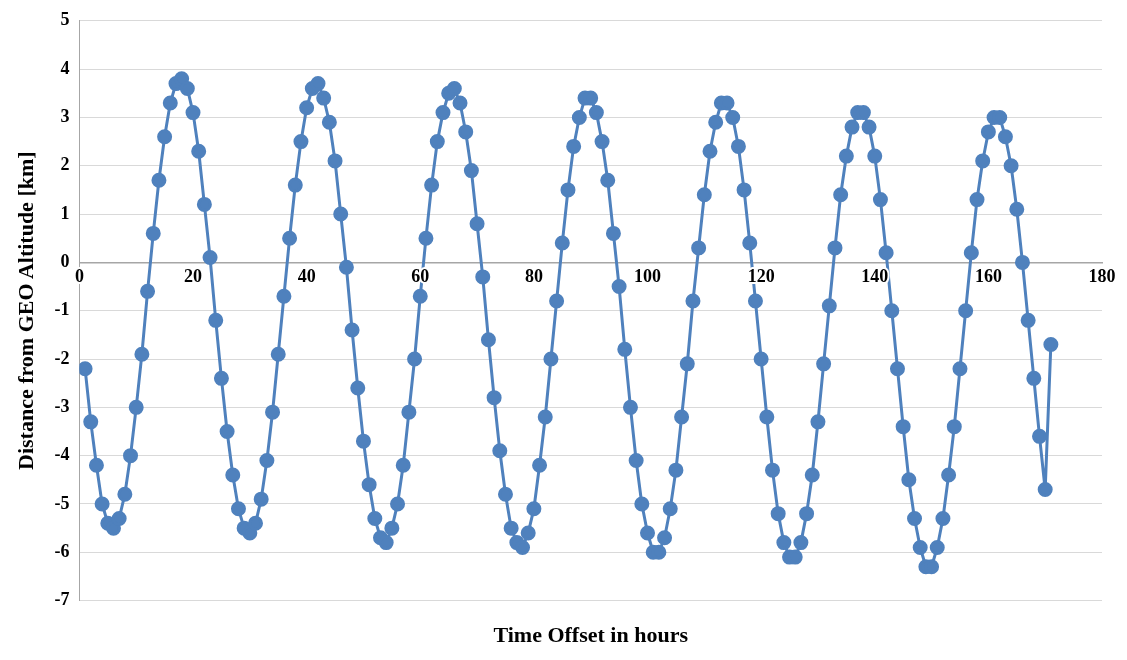 This screenshot has width=1127, height=660. What do you see at coordinates (62, 309) in the screenshot?
I see `y-tick-label: -1` at bounding box center [62, 309].